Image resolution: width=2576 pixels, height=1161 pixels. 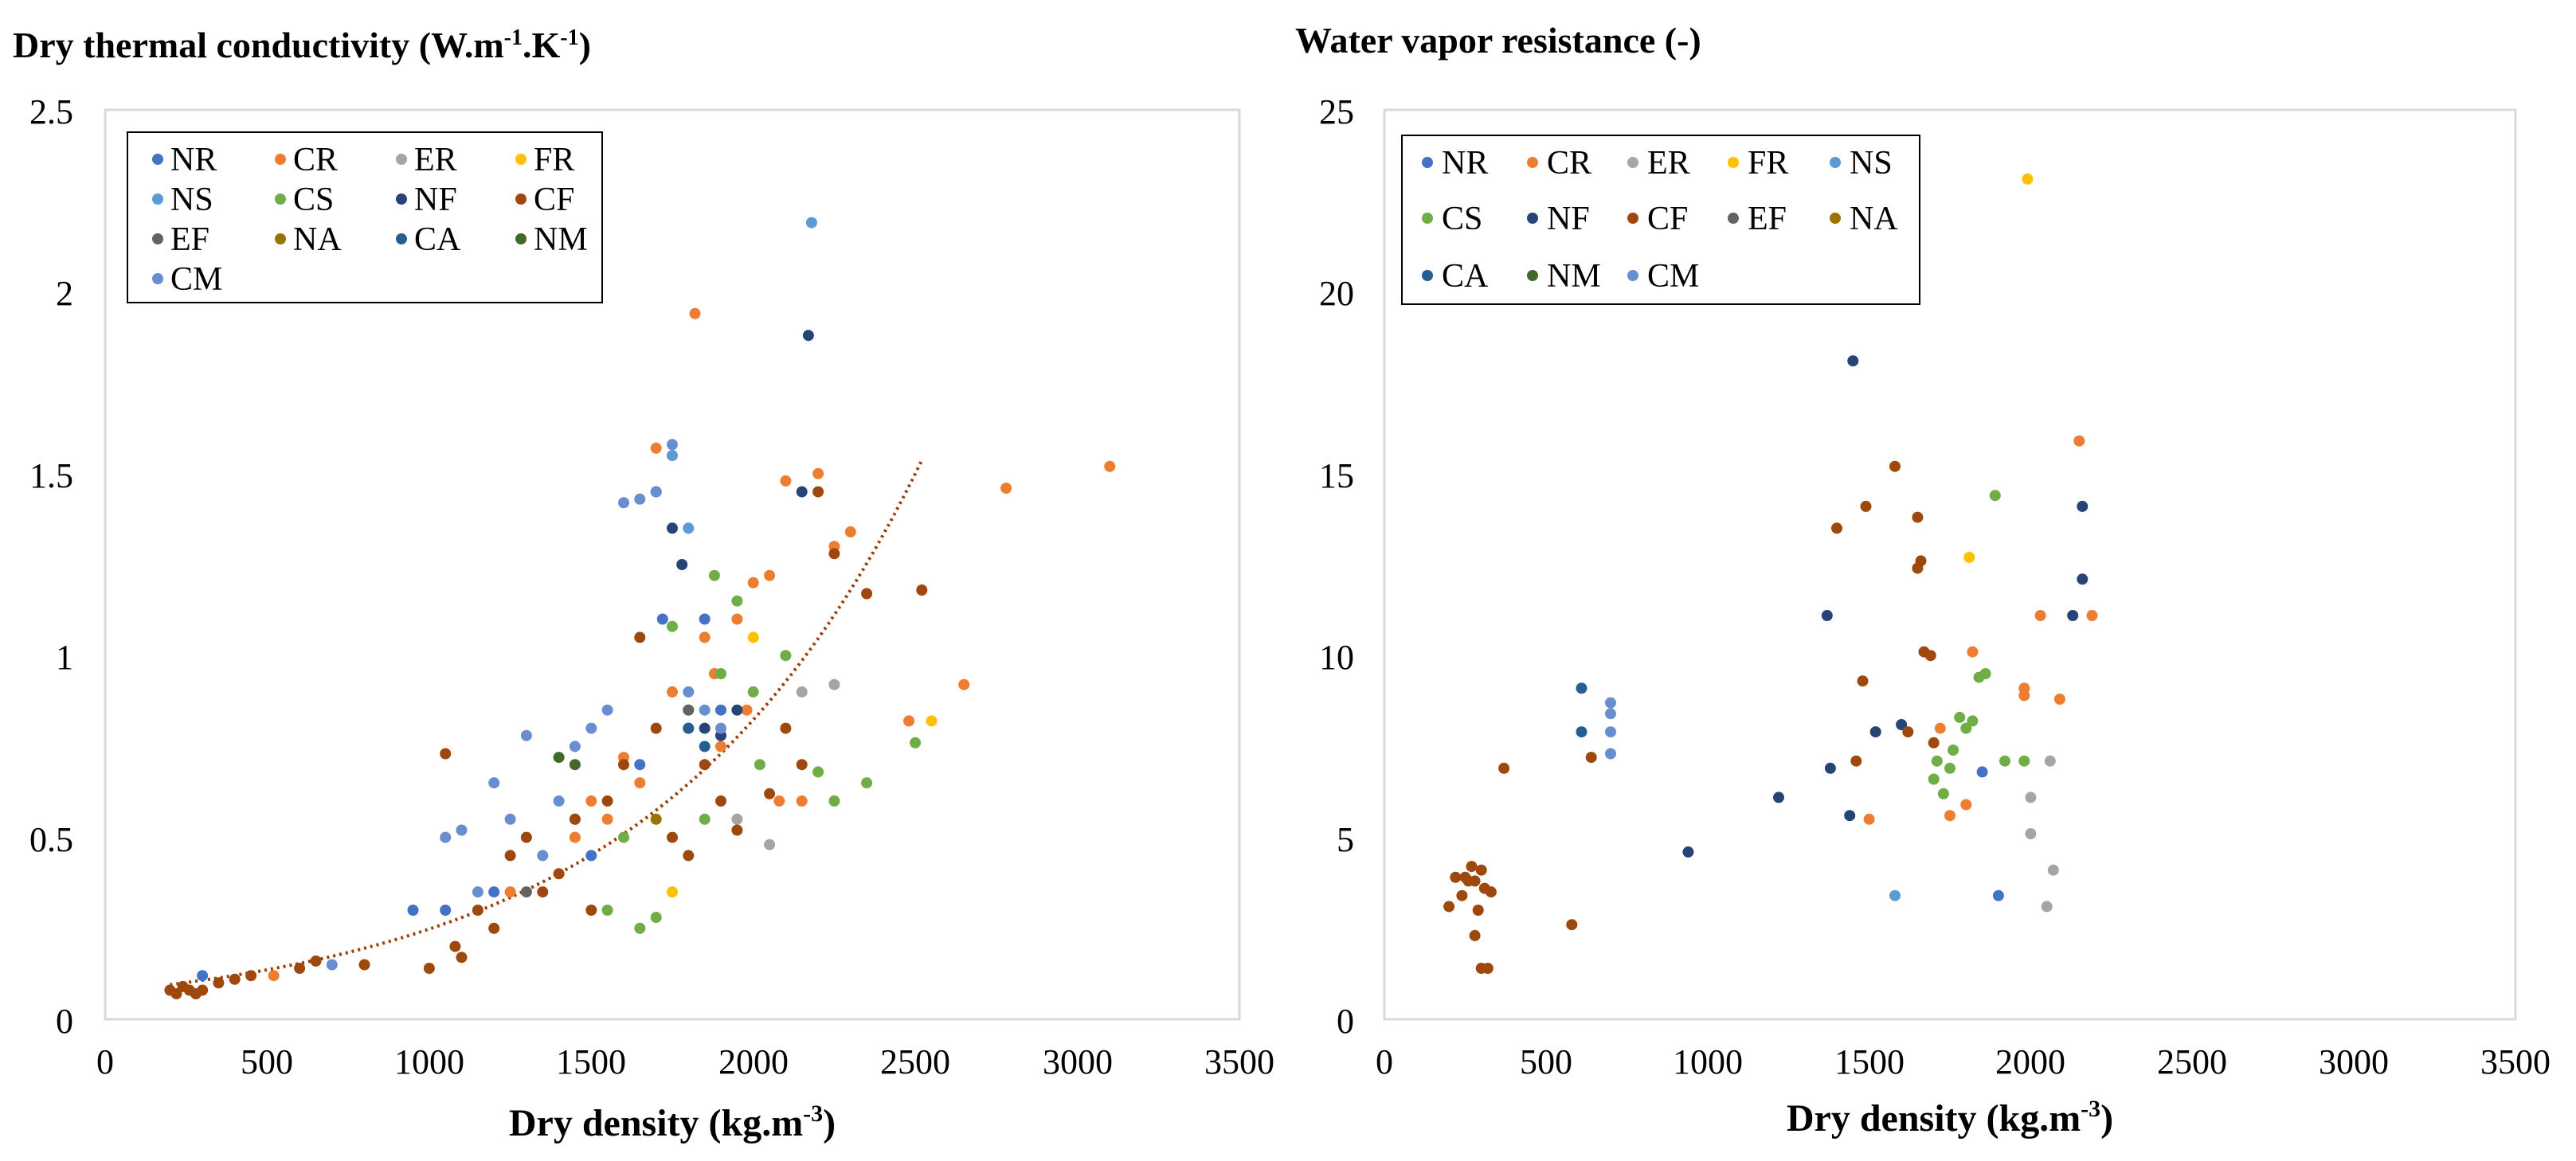 What do you see at coordinates (2192, 1061) in the screenshot?
I see `x-tick-label: 2500` at bounding box center [2192, 1061].